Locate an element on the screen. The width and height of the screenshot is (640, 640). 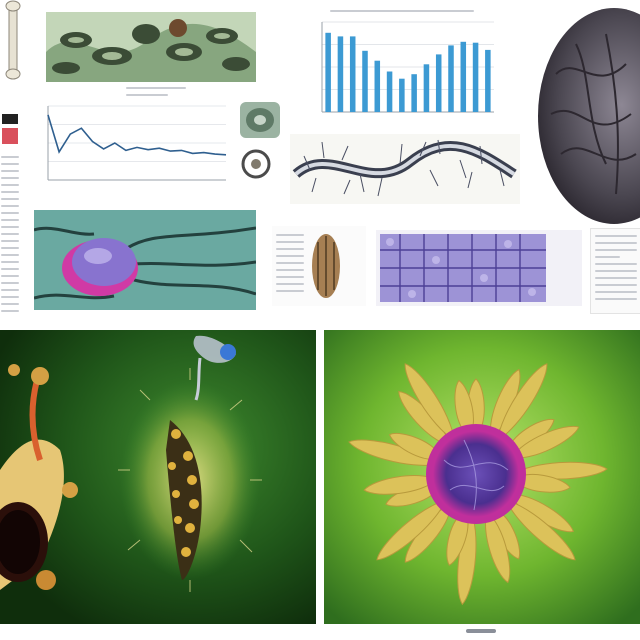
bottom-caption-mark is located at coordinates (481, 631).